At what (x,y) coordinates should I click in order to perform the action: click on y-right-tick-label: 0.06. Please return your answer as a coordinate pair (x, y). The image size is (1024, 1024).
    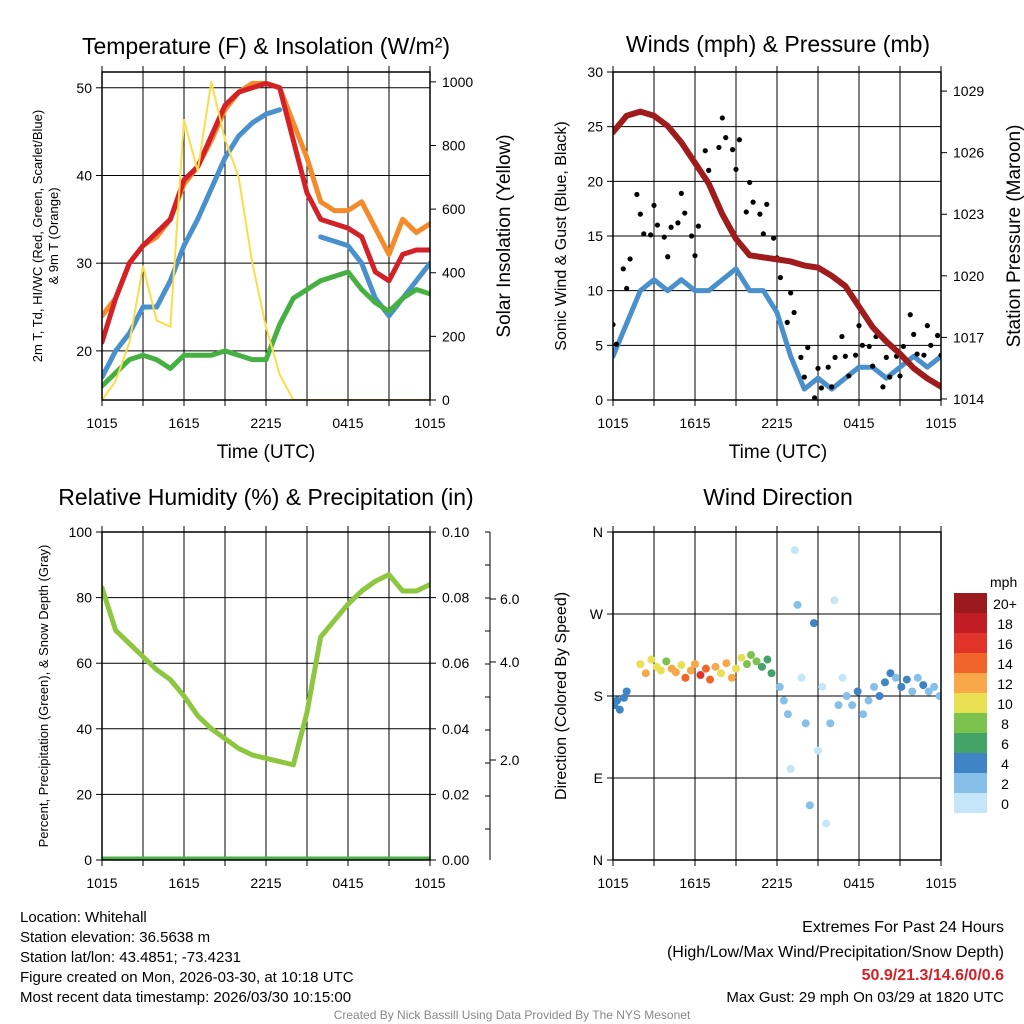
    Looking at the image, I should click on (455, 663).